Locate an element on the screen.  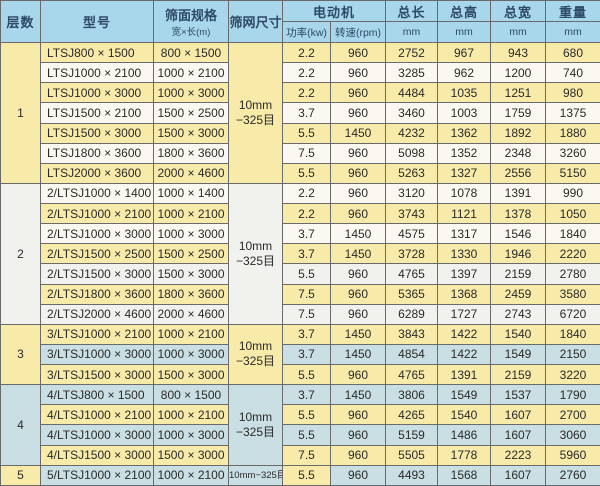
width-cell: 1391 is located at coordinates (518, 193).